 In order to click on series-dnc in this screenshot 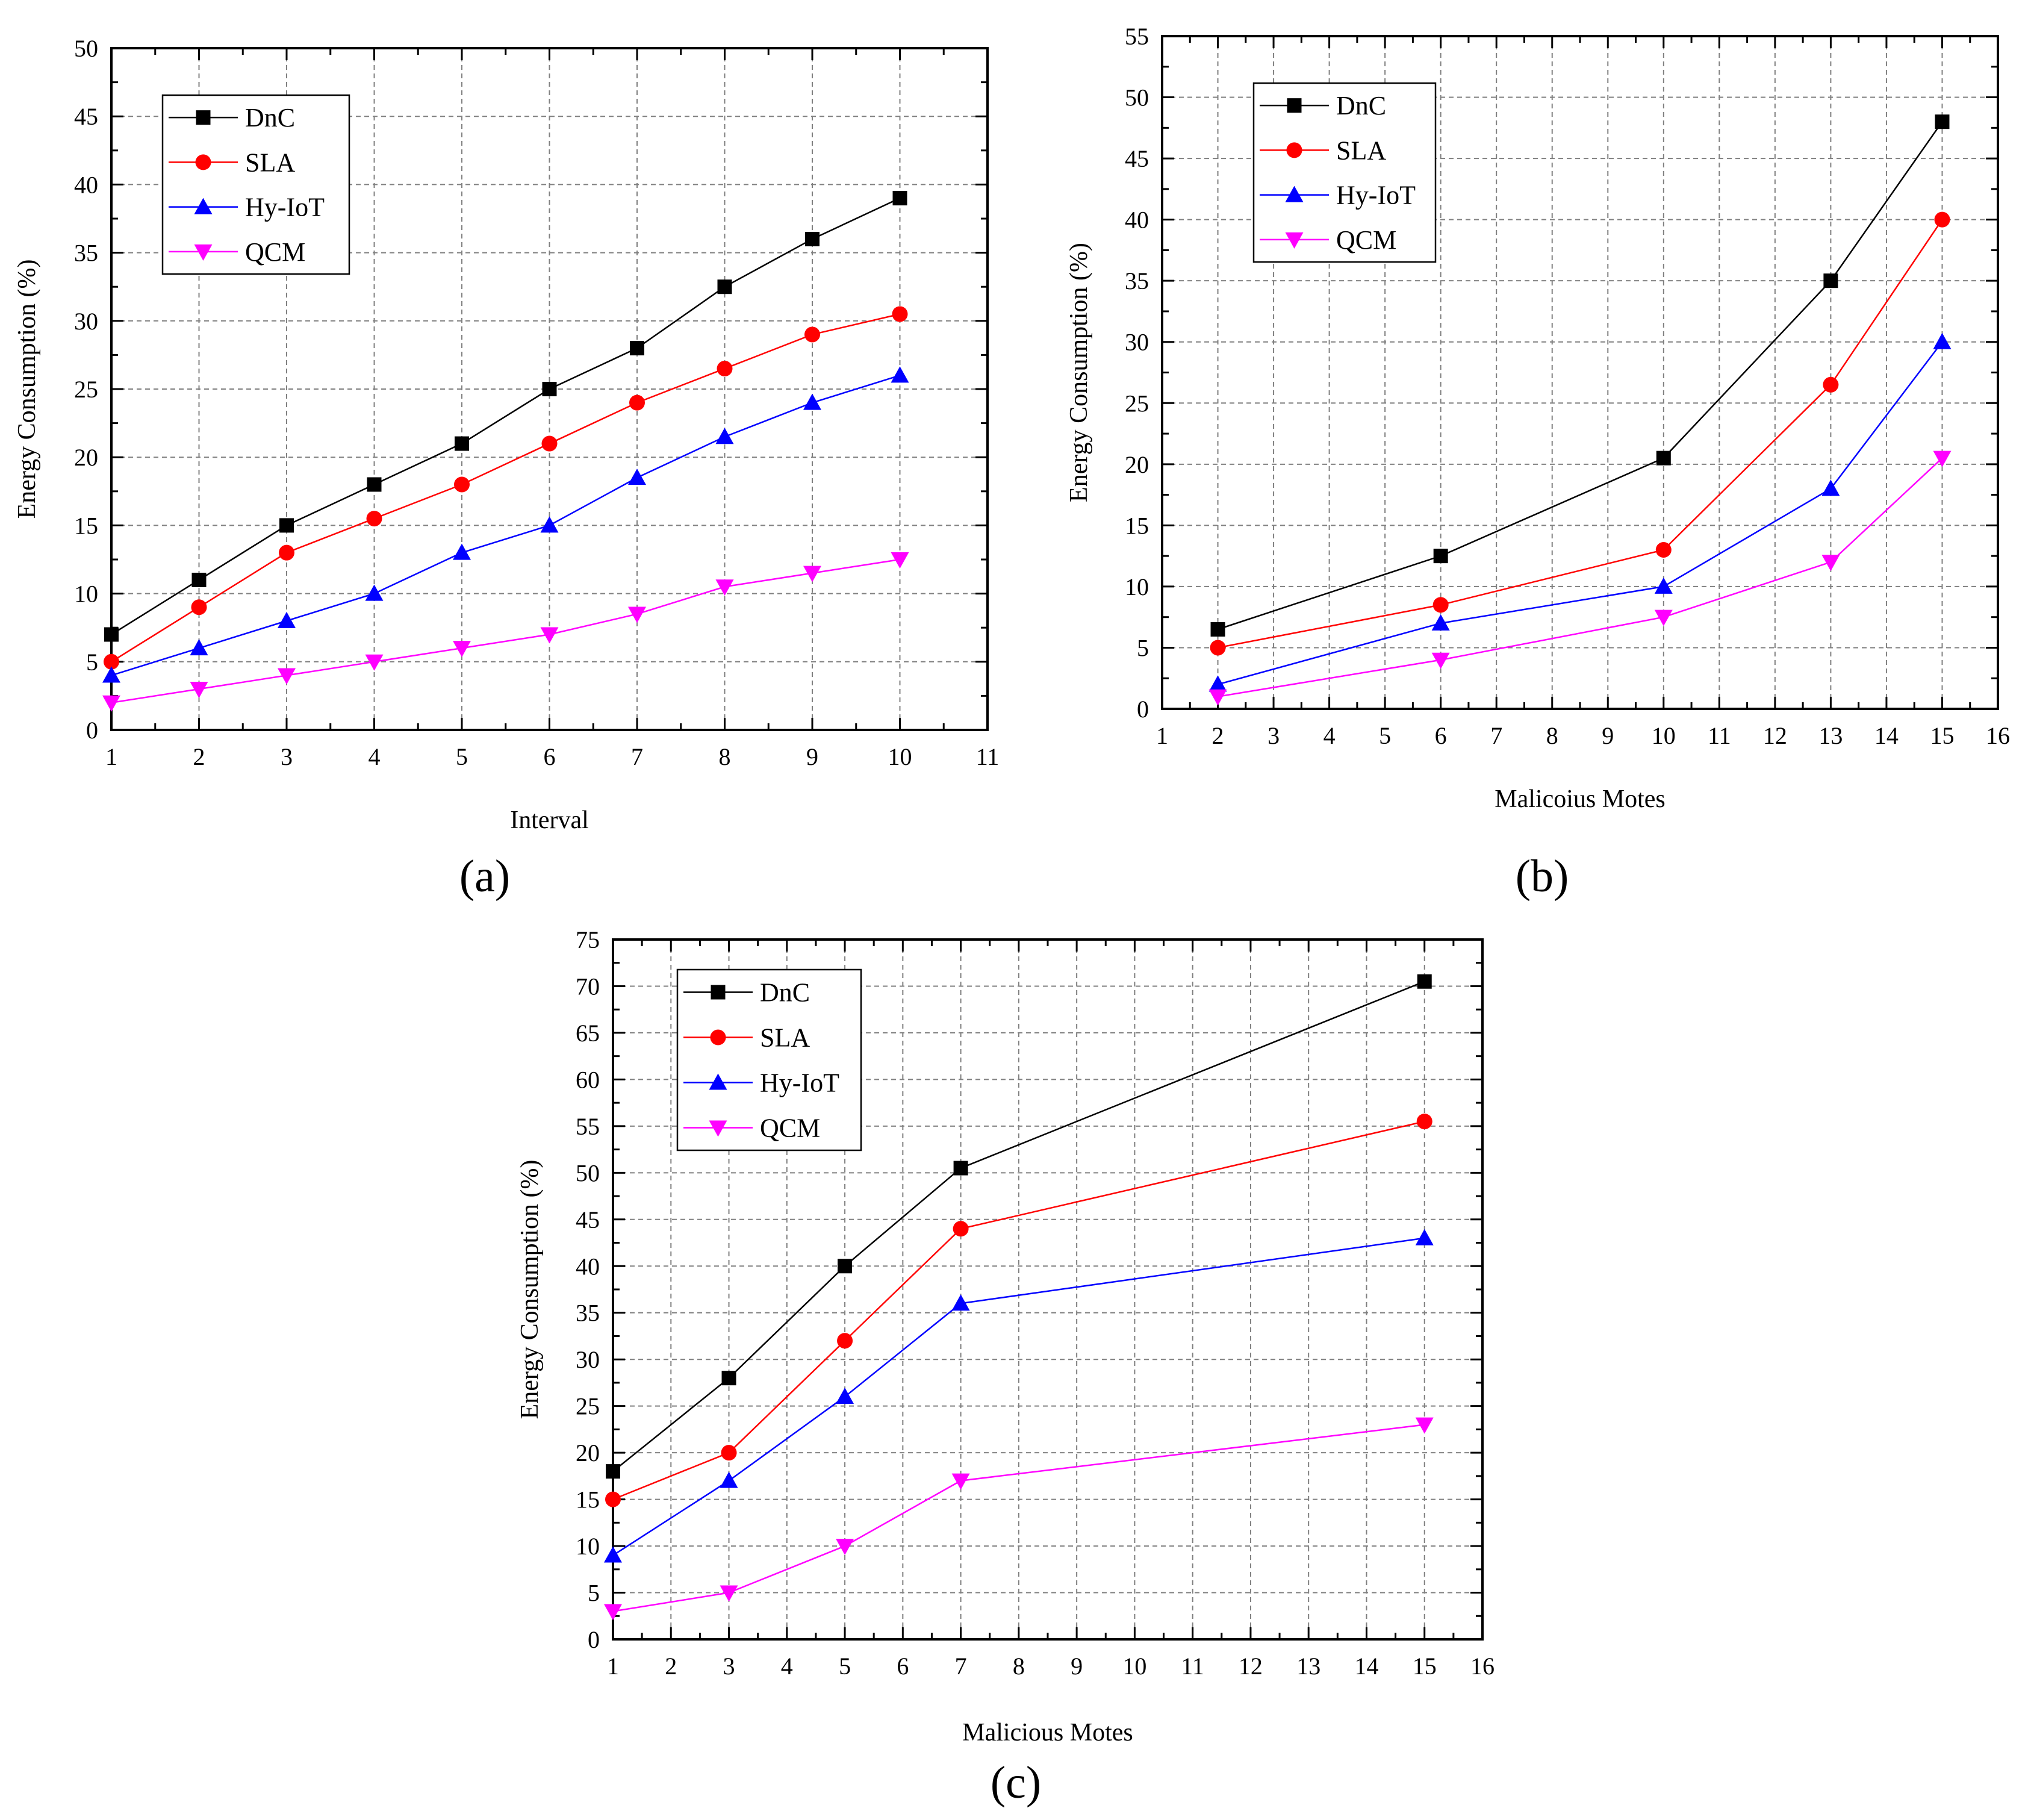, I will do `click(1019, 1226)`.